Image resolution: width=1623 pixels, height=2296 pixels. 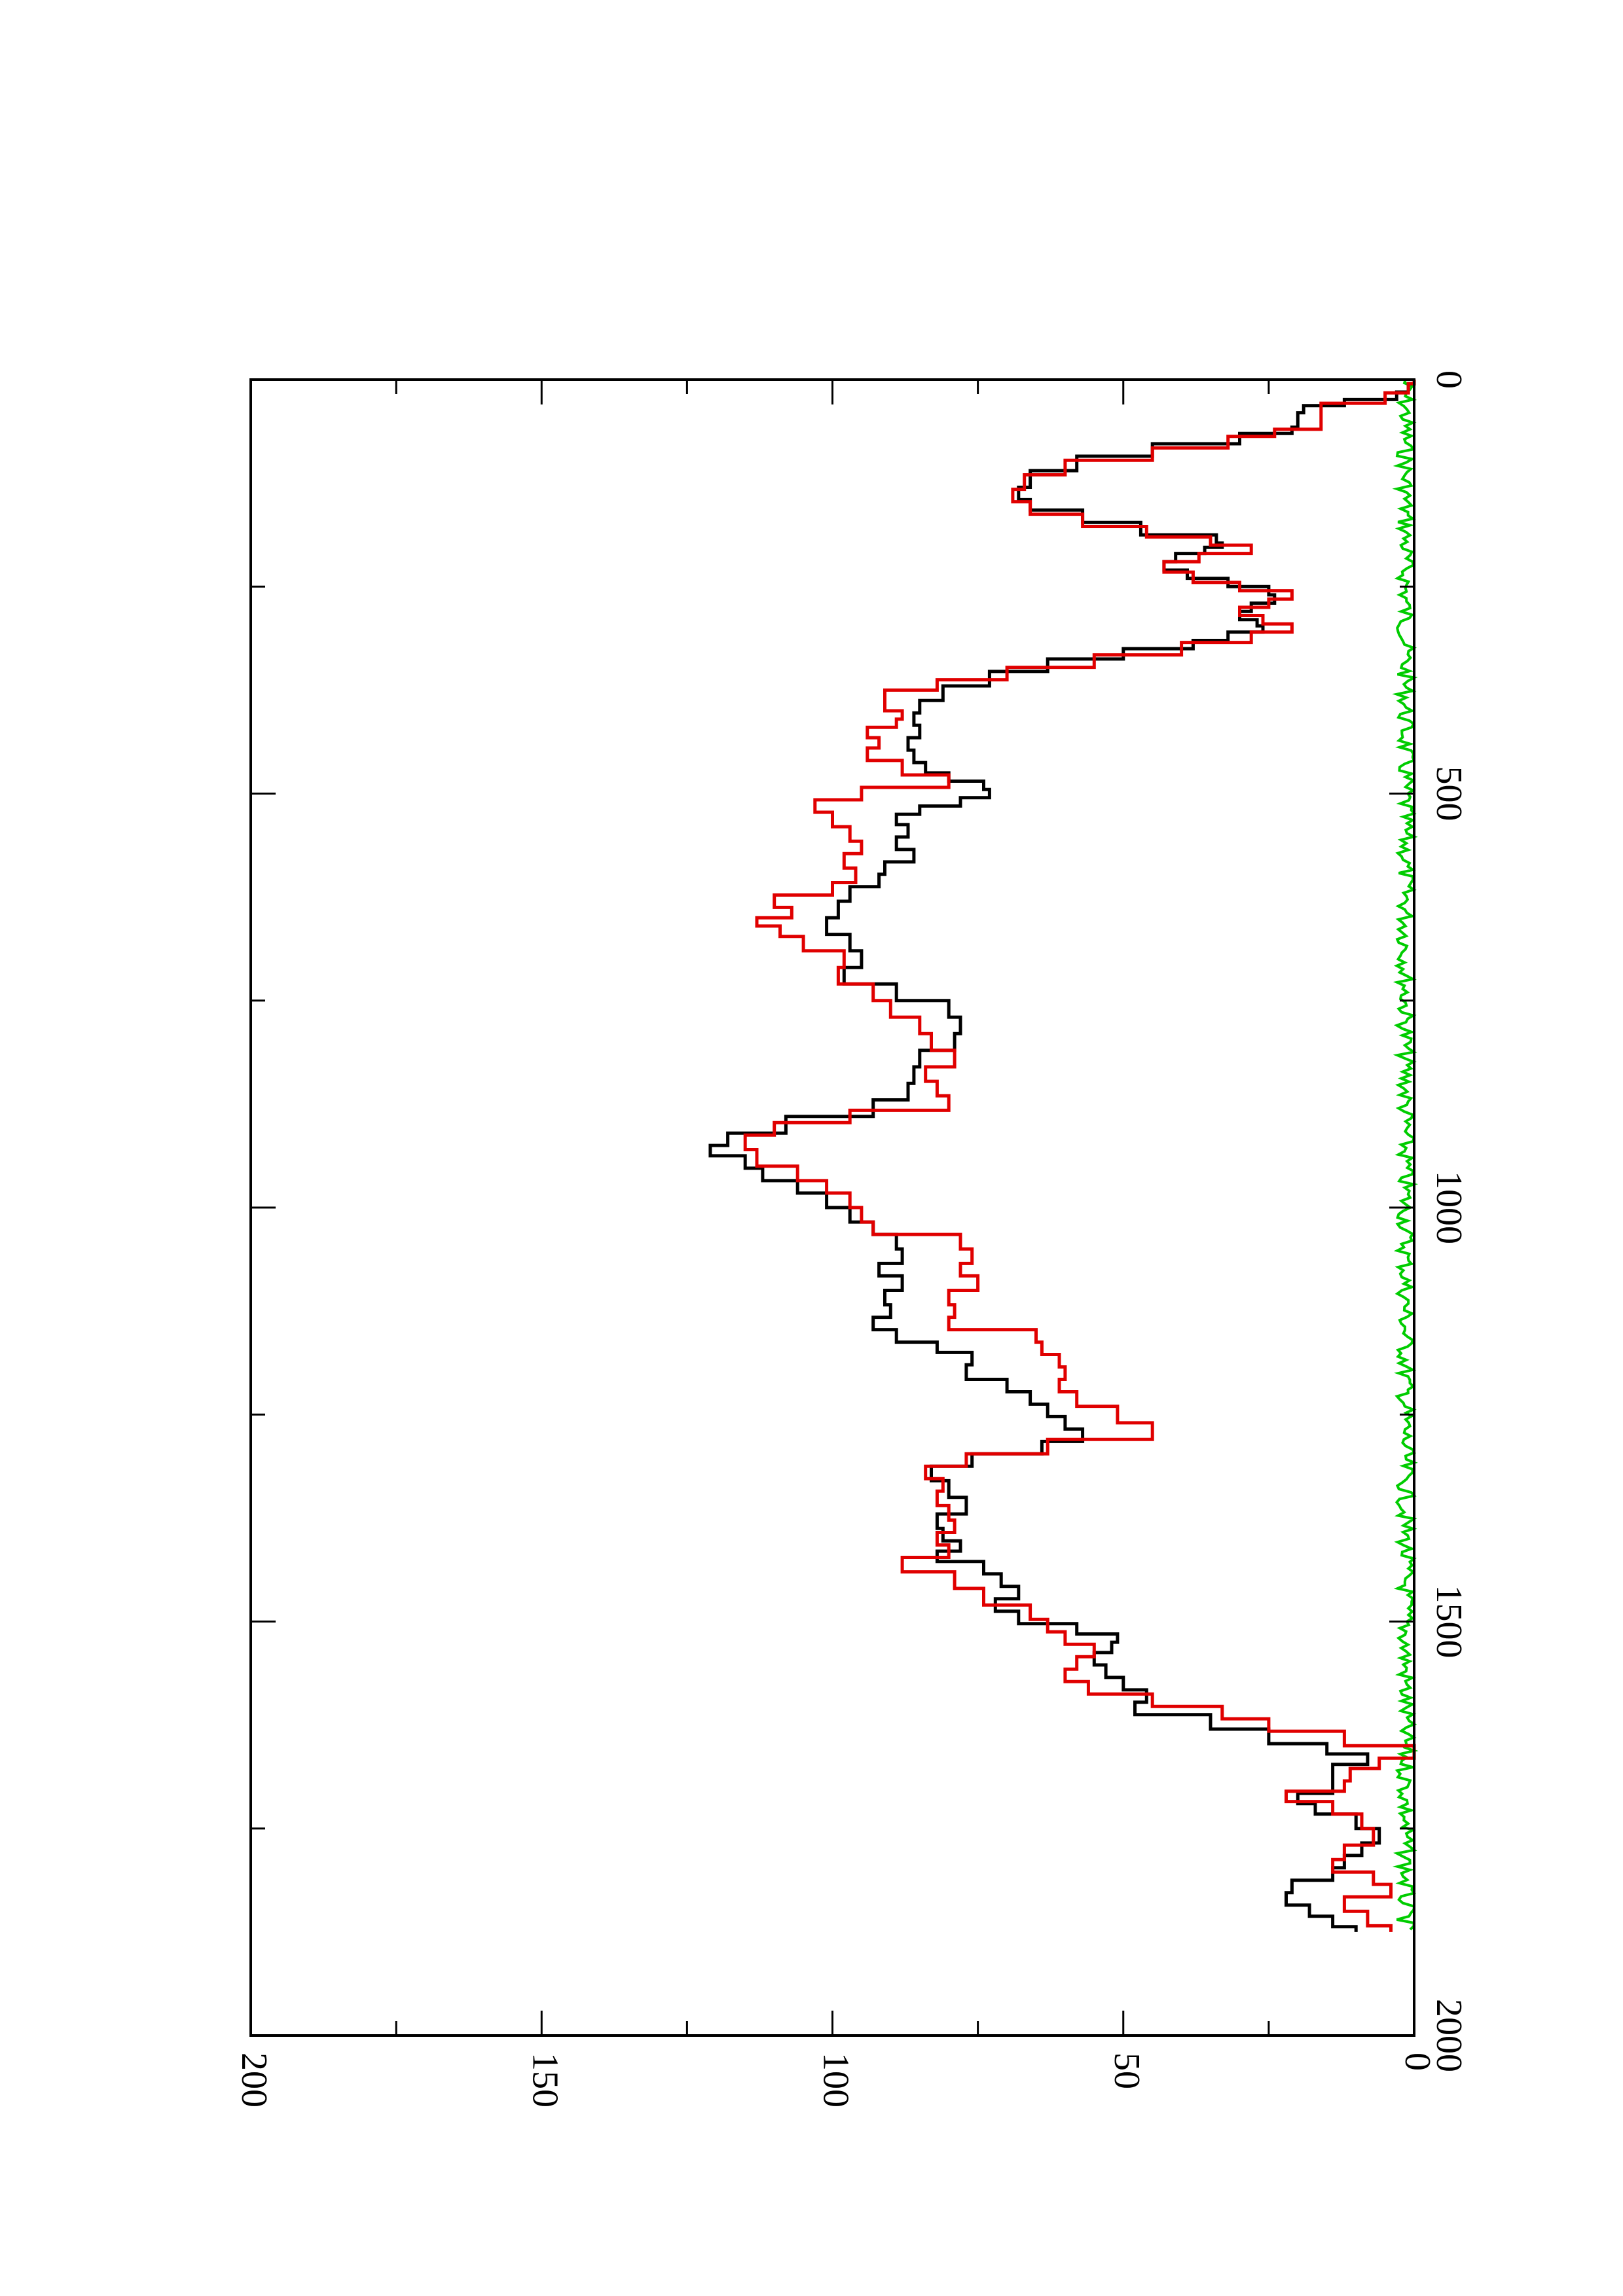 What do you see at coordinates (836, 2080) in the screenshot?
I see `y-tick-label: 100` at bounding box center [836, 2080].